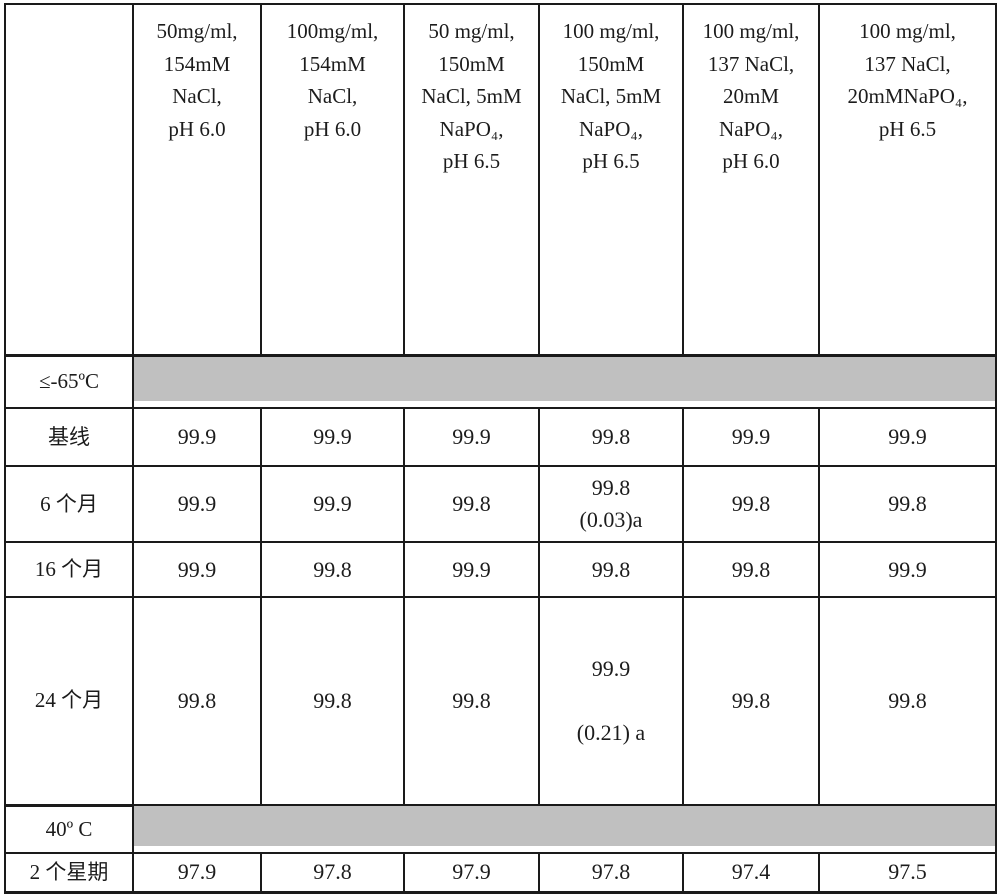  What do you see at coordinates (611, 701) in the screenshot?
I see `cell-24m-4: 99.9 (0.21) a` at bounding box center [611, 701].